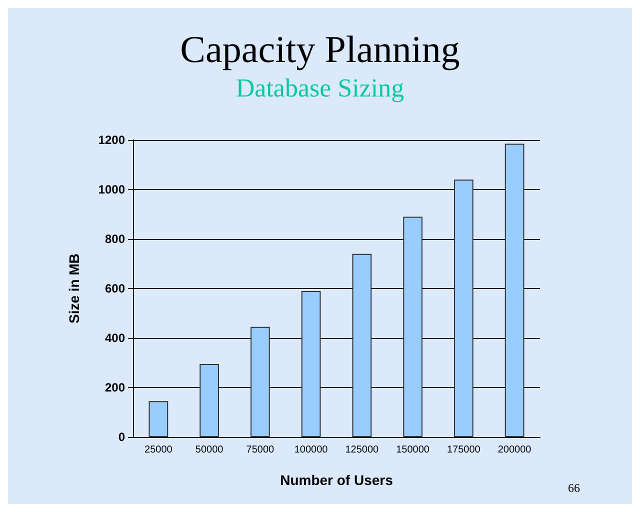  Describe the element at coordinates (362, 450) in the screenshot. I see `x-tick-label: 125000` at that location.